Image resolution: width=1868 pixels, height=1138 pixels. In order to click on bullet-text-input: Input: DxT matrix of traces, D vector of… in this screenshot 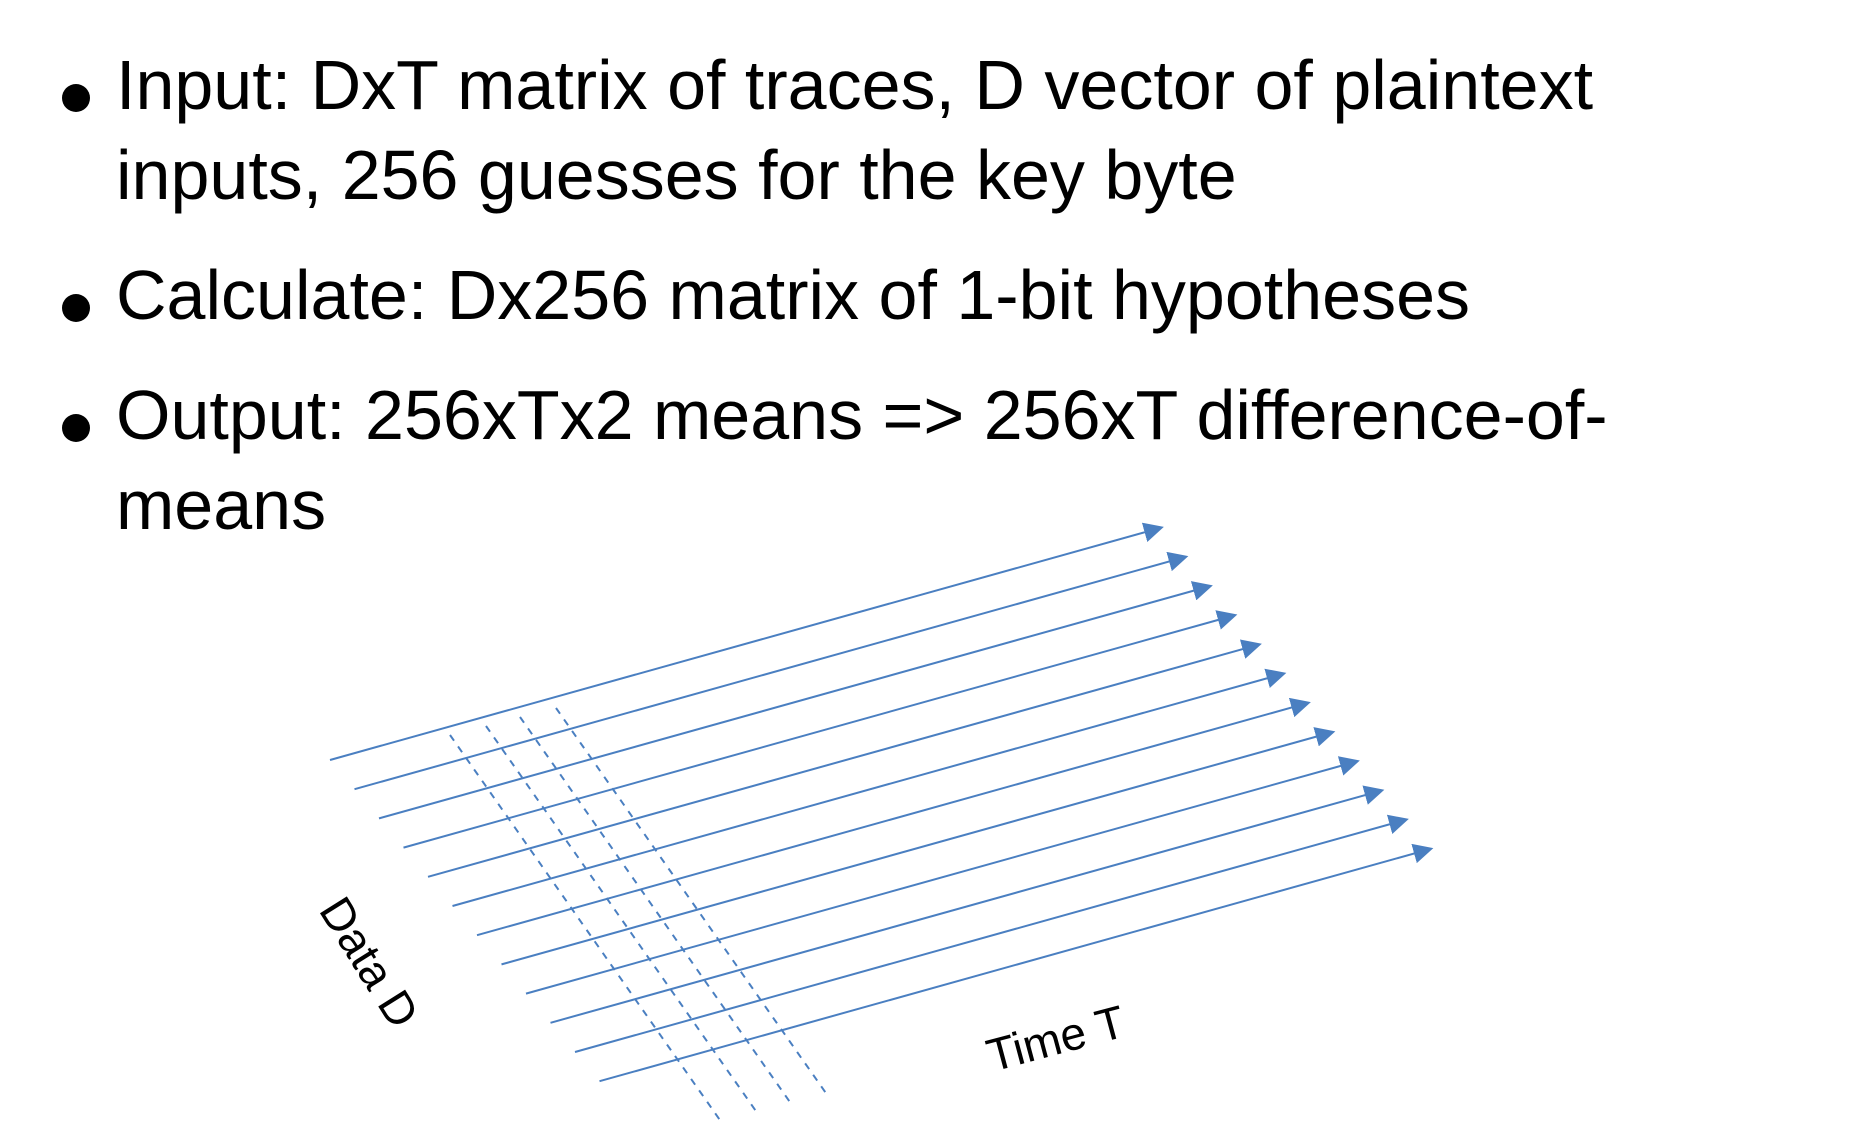, I will do `click(855, 130)`.